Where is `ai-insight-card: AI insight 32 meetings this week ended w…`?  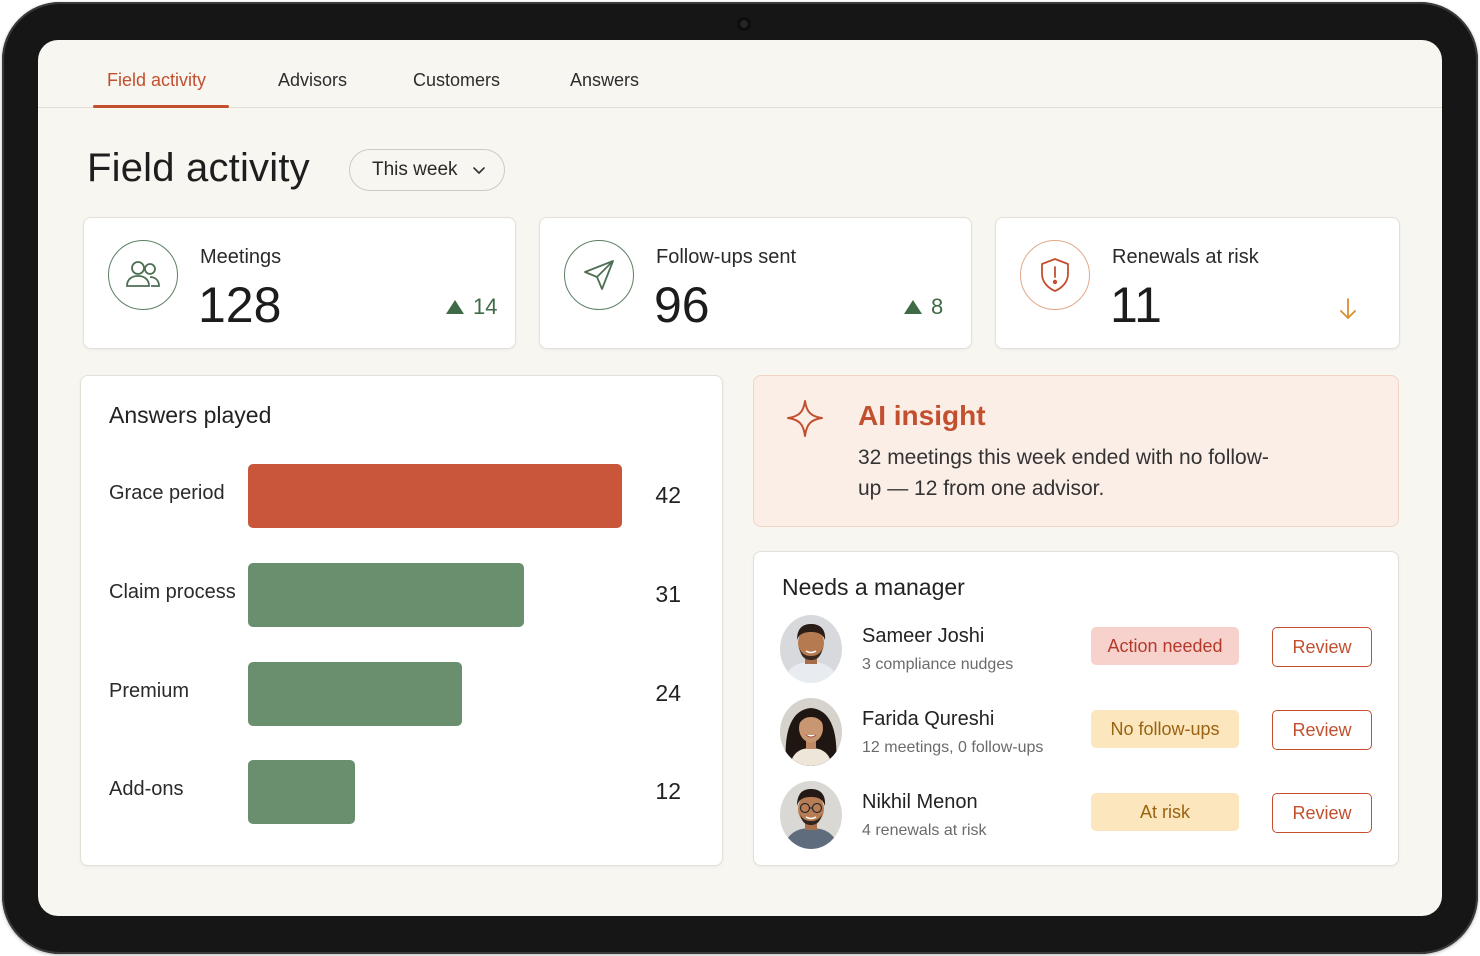
ai-insight-card: AI insight 32 meetings this week ended w… is located at coordinates (1076, 451).